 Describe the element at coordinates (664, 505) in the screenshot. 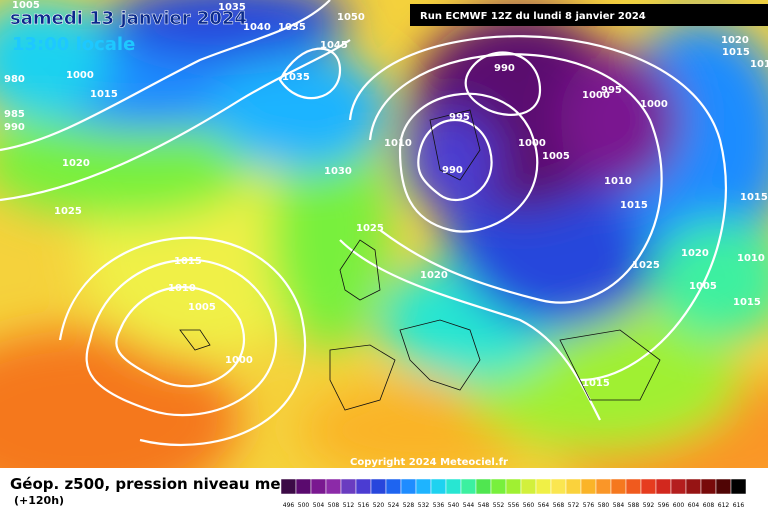

I see `colorbar-label: 596` at that location.